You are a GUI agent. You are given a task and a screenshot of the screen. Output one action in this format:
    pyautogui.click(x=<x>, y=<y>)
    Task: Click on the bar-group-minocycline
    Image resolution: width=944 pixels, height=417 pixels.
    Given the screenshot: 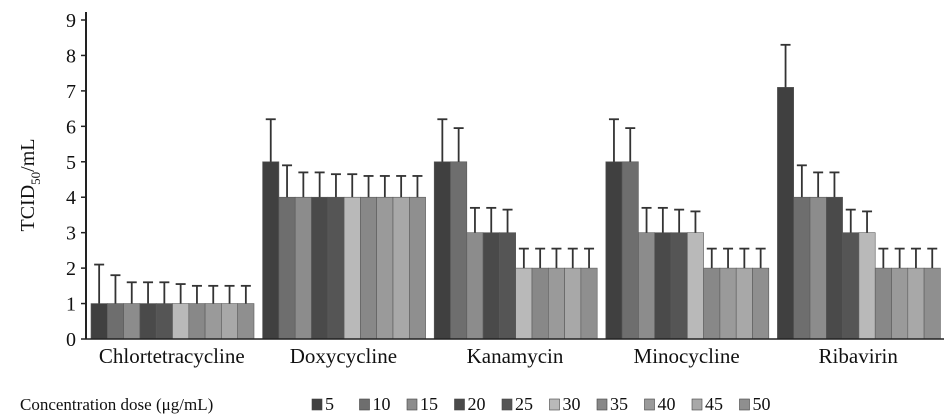 What is the action you would take?
    pyautogui.click(x=687, y=229)
    